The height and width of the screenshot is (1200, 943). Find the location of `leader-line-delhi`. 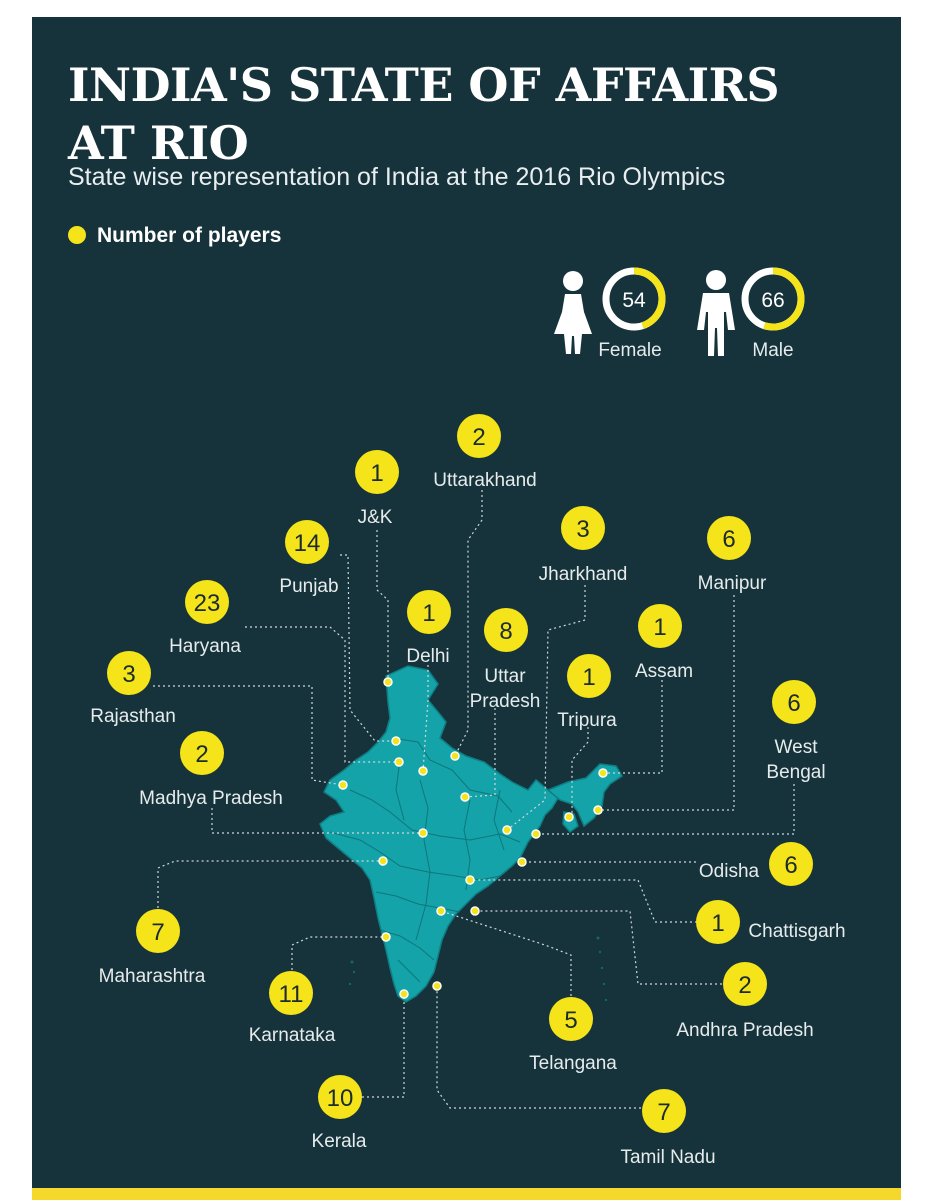

leader-line-delhi is located at coordinates (425, 718).